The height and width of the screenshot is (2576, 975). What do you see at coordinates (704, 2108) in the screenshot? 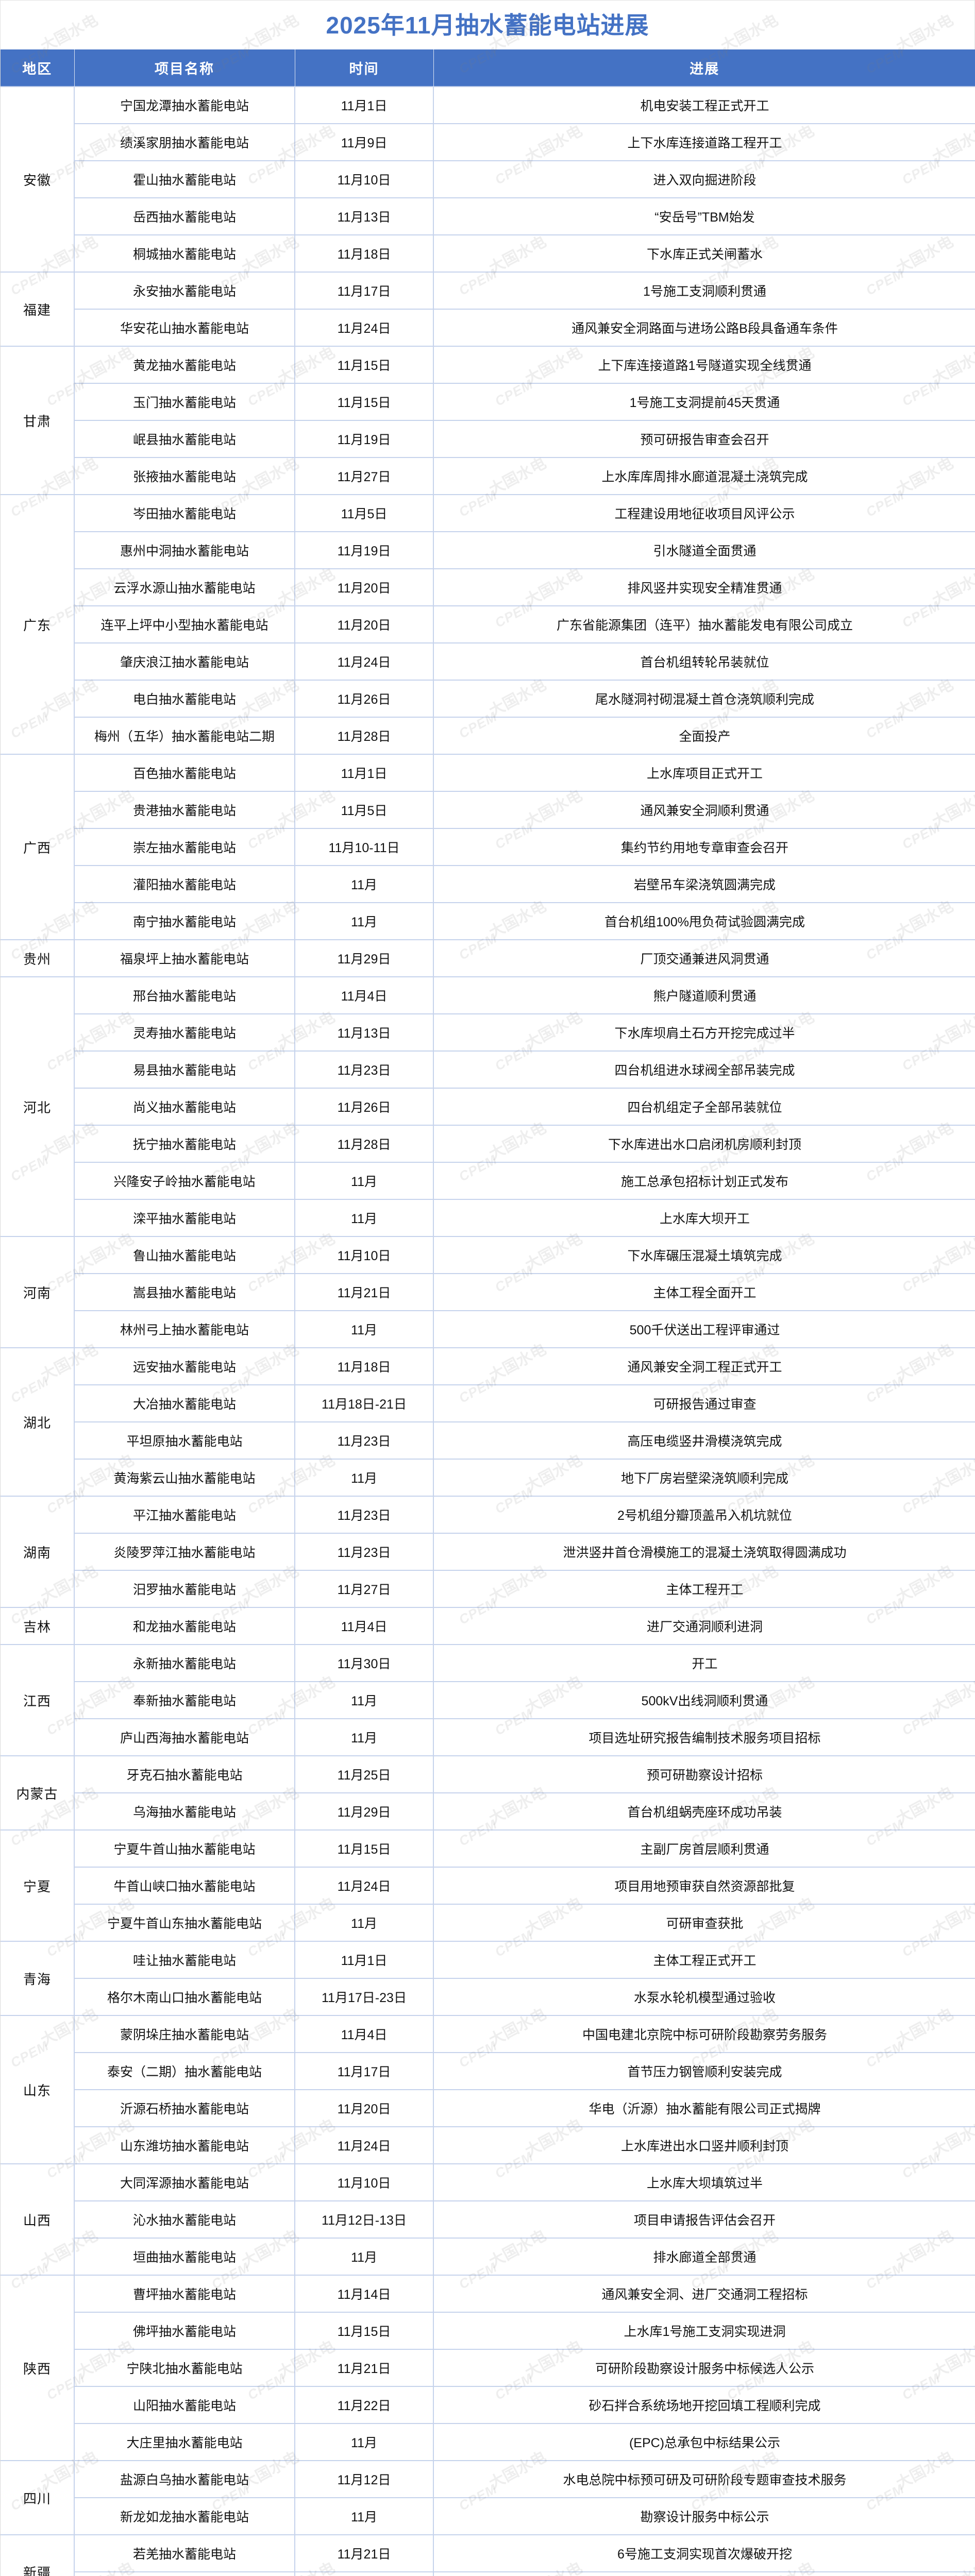
I see `progress-cell: 华电（沂源）抽水蓄能有限公司正式揭牌` at bounding box center [704, 2108].